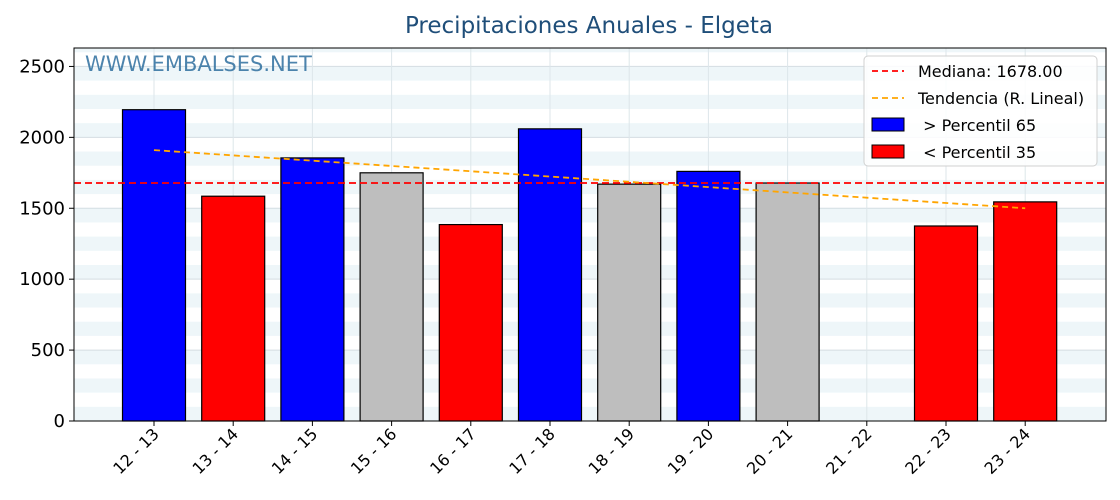  Describe the element at coordinates (42, 66) in the screenshot. I see `y-tick-label: 2500` at that location.